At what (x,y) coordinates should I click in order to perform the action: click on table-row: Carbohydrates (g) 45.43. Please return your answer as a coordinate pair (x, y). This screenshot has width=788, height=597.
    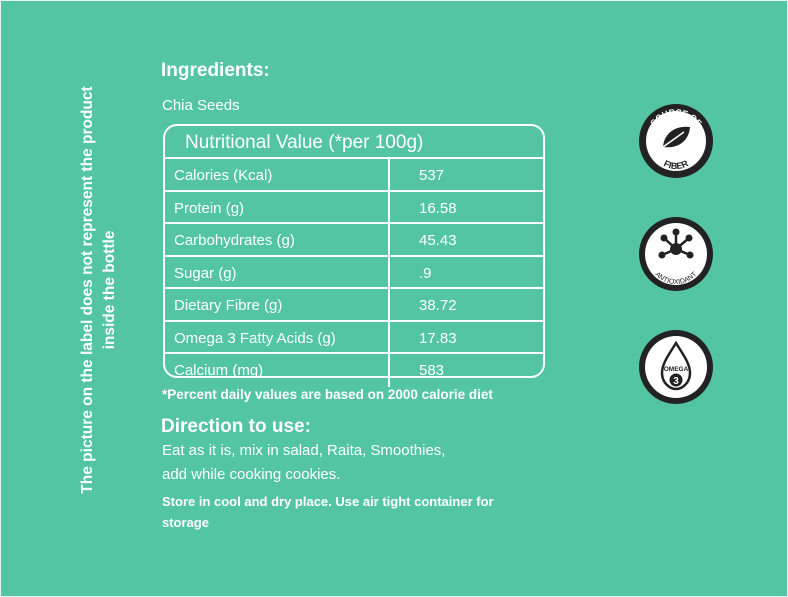
    Looking at the image, I should click on (354, 240).